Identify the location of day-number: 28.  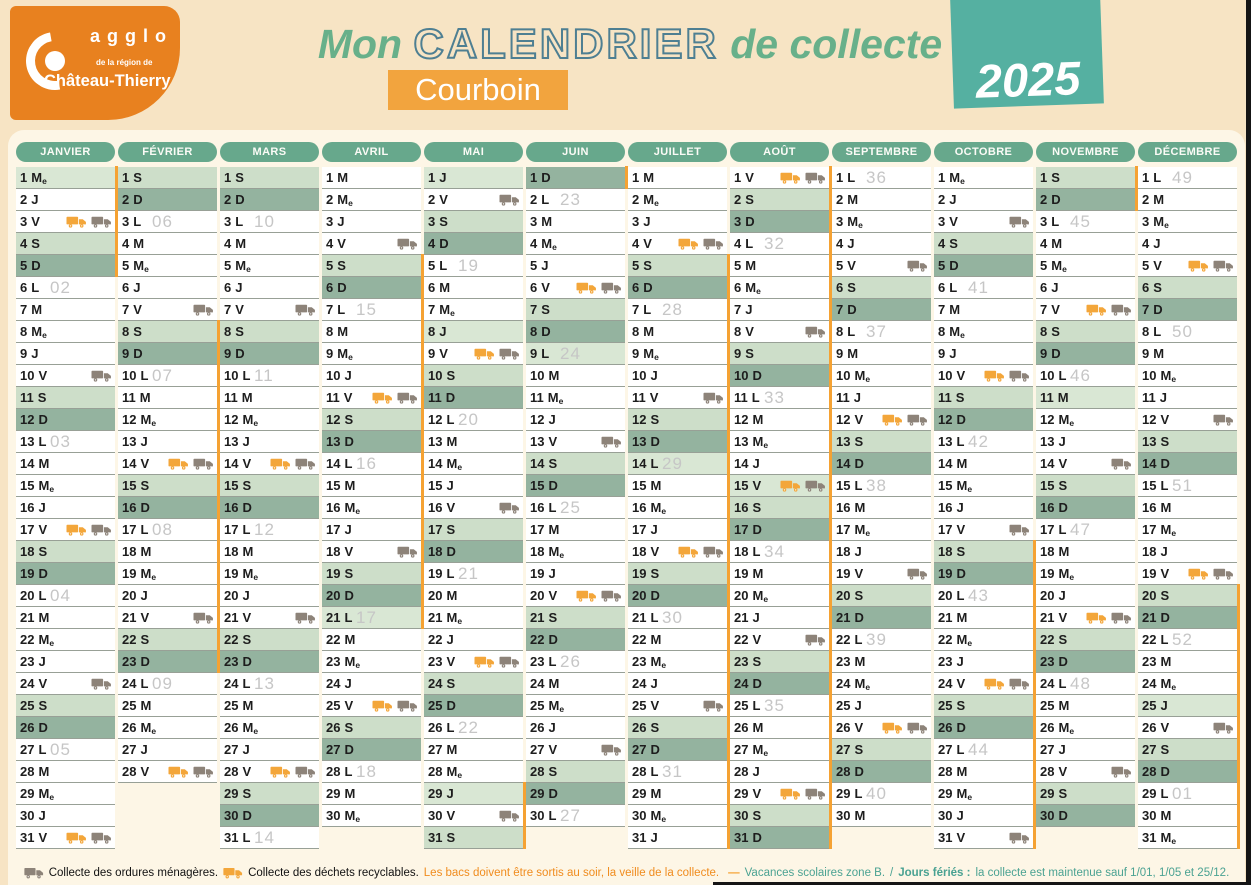
(741, 771).